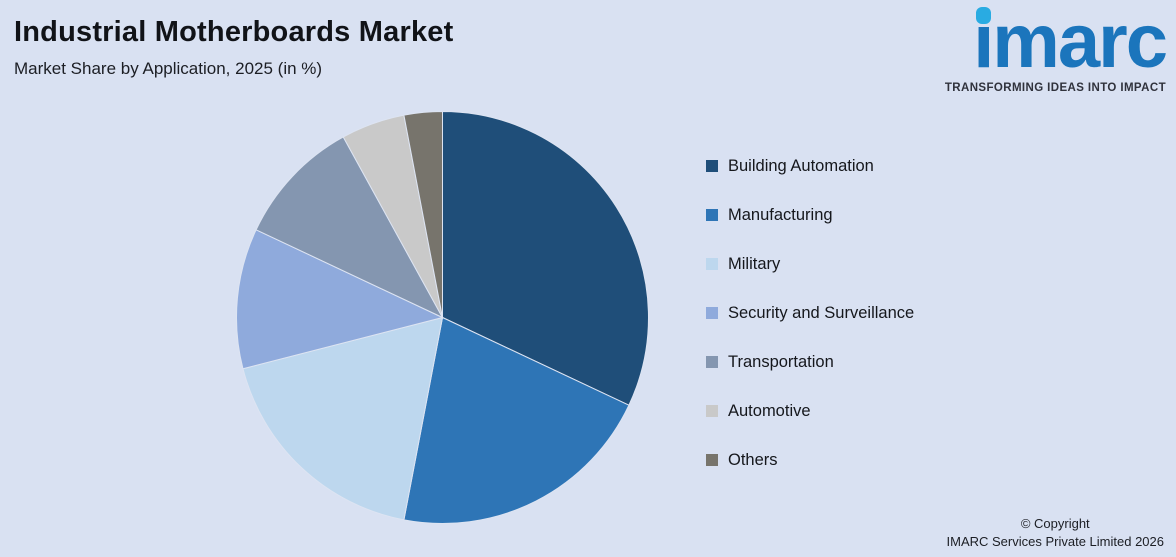 The width and height of the screenshot is (1176, 557). Describe the element at coordinates (1055, 88) in the screenshot. I see `logo-tagline: TRANSFORMING IDEAS INTO IMPACT` at that location.